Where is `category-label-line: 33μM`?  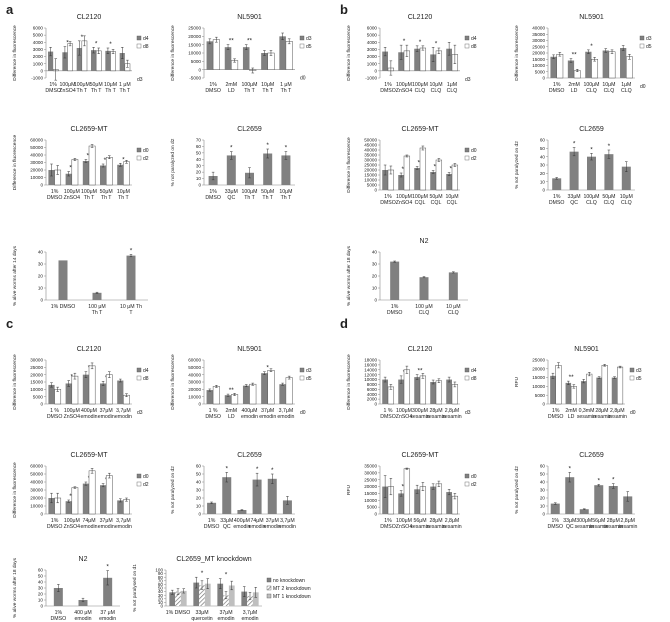
category-label-line: 33μM is located at coordinates (231, 192).